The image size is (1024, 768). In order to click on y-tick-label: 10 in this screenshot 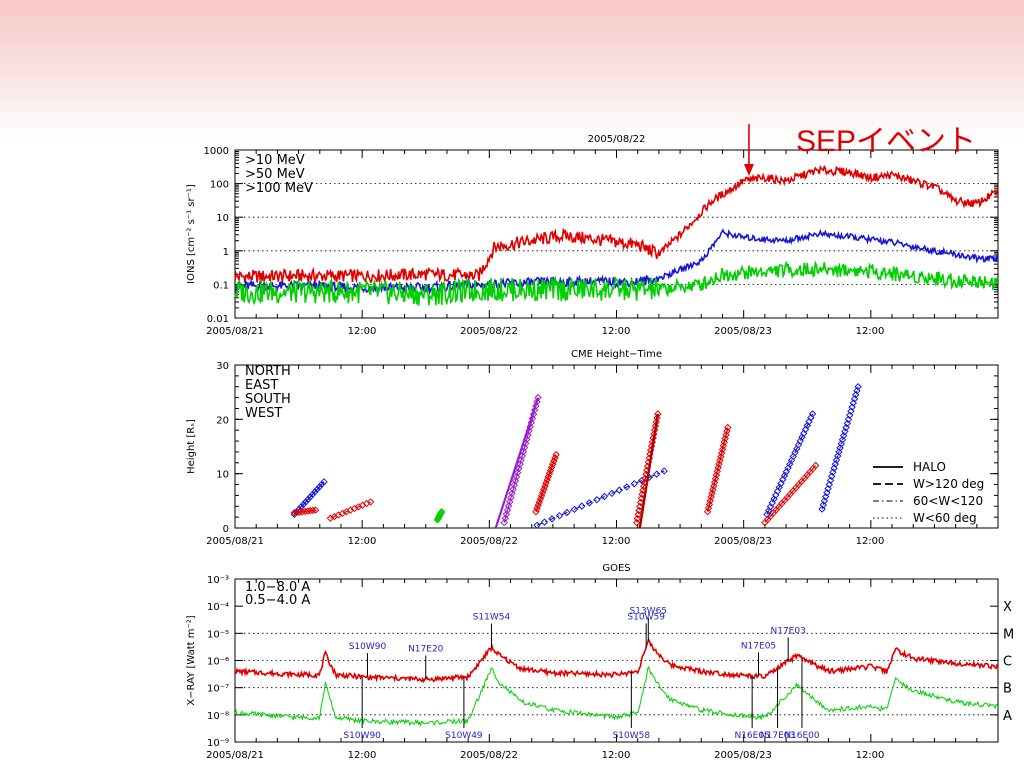, I will do `click(222, 218)`.